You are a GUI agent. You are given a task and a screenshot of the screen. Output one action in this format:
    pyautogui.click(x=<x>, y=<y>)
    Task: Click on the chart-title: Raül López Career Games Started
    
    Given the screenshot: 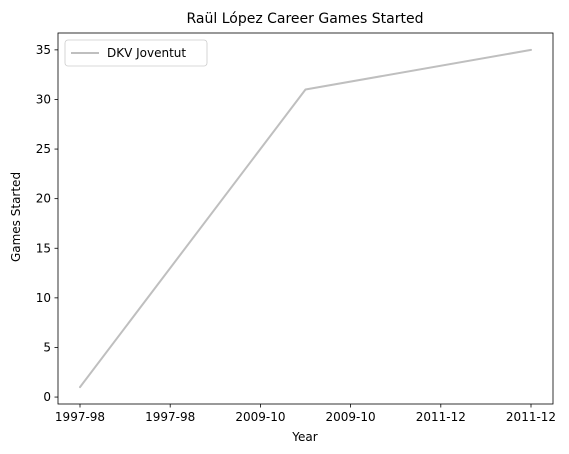 What is the action you would take?
    pyautogui.click(x=305, y=19)
    